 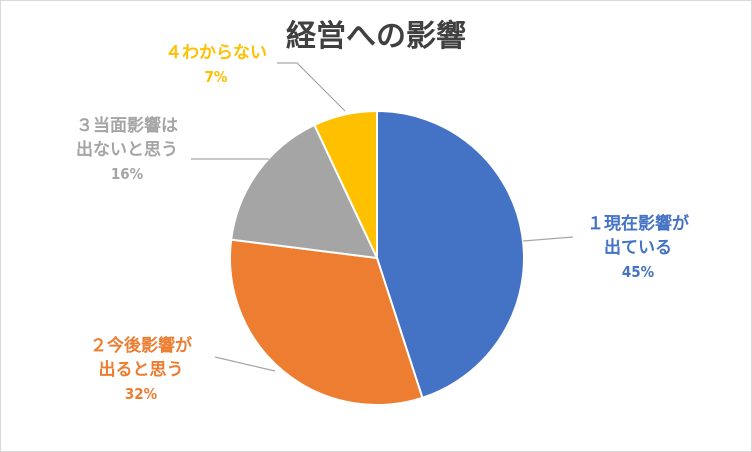 I want to click on slice-4-value-label: 7%, so click(x=216, y=77).